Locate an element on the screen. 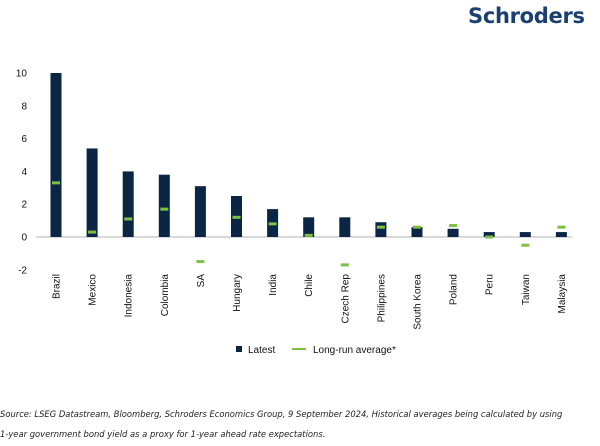 This screenshot has height=446, width=600. y-tick-label: 4 is located at coordinates (24, 172).